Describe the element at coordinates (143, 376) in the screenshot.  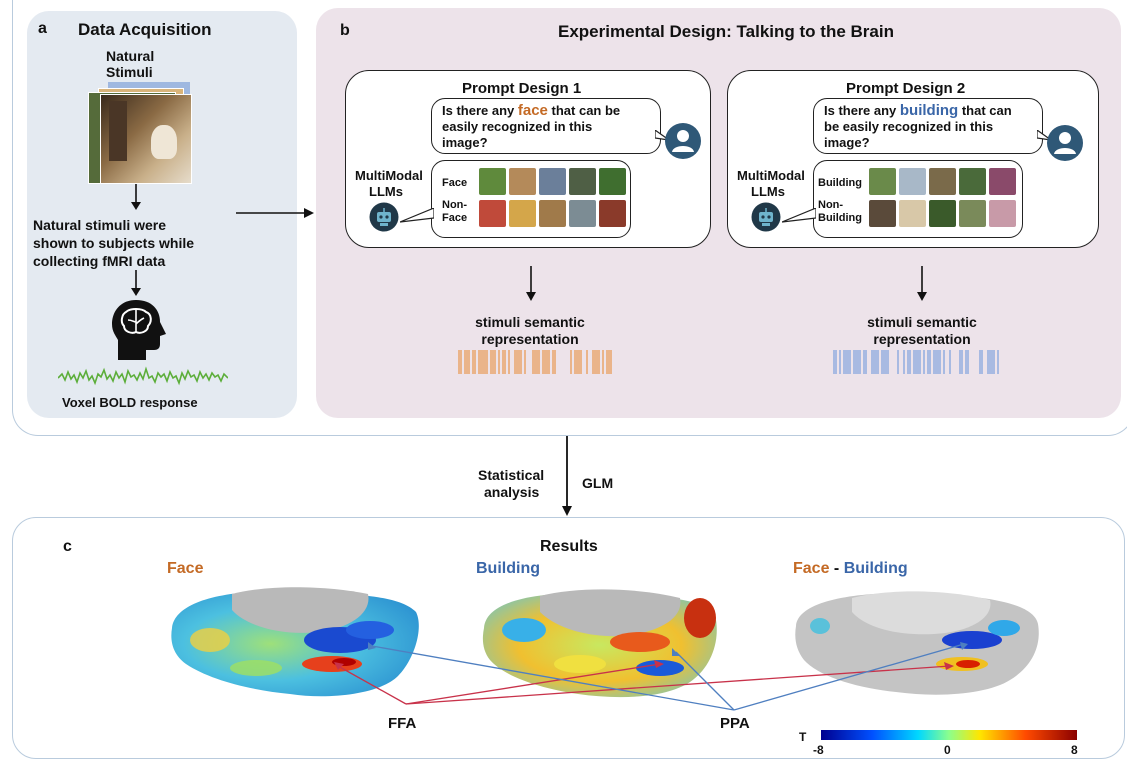
I see `bold-signal-trace` at that location.